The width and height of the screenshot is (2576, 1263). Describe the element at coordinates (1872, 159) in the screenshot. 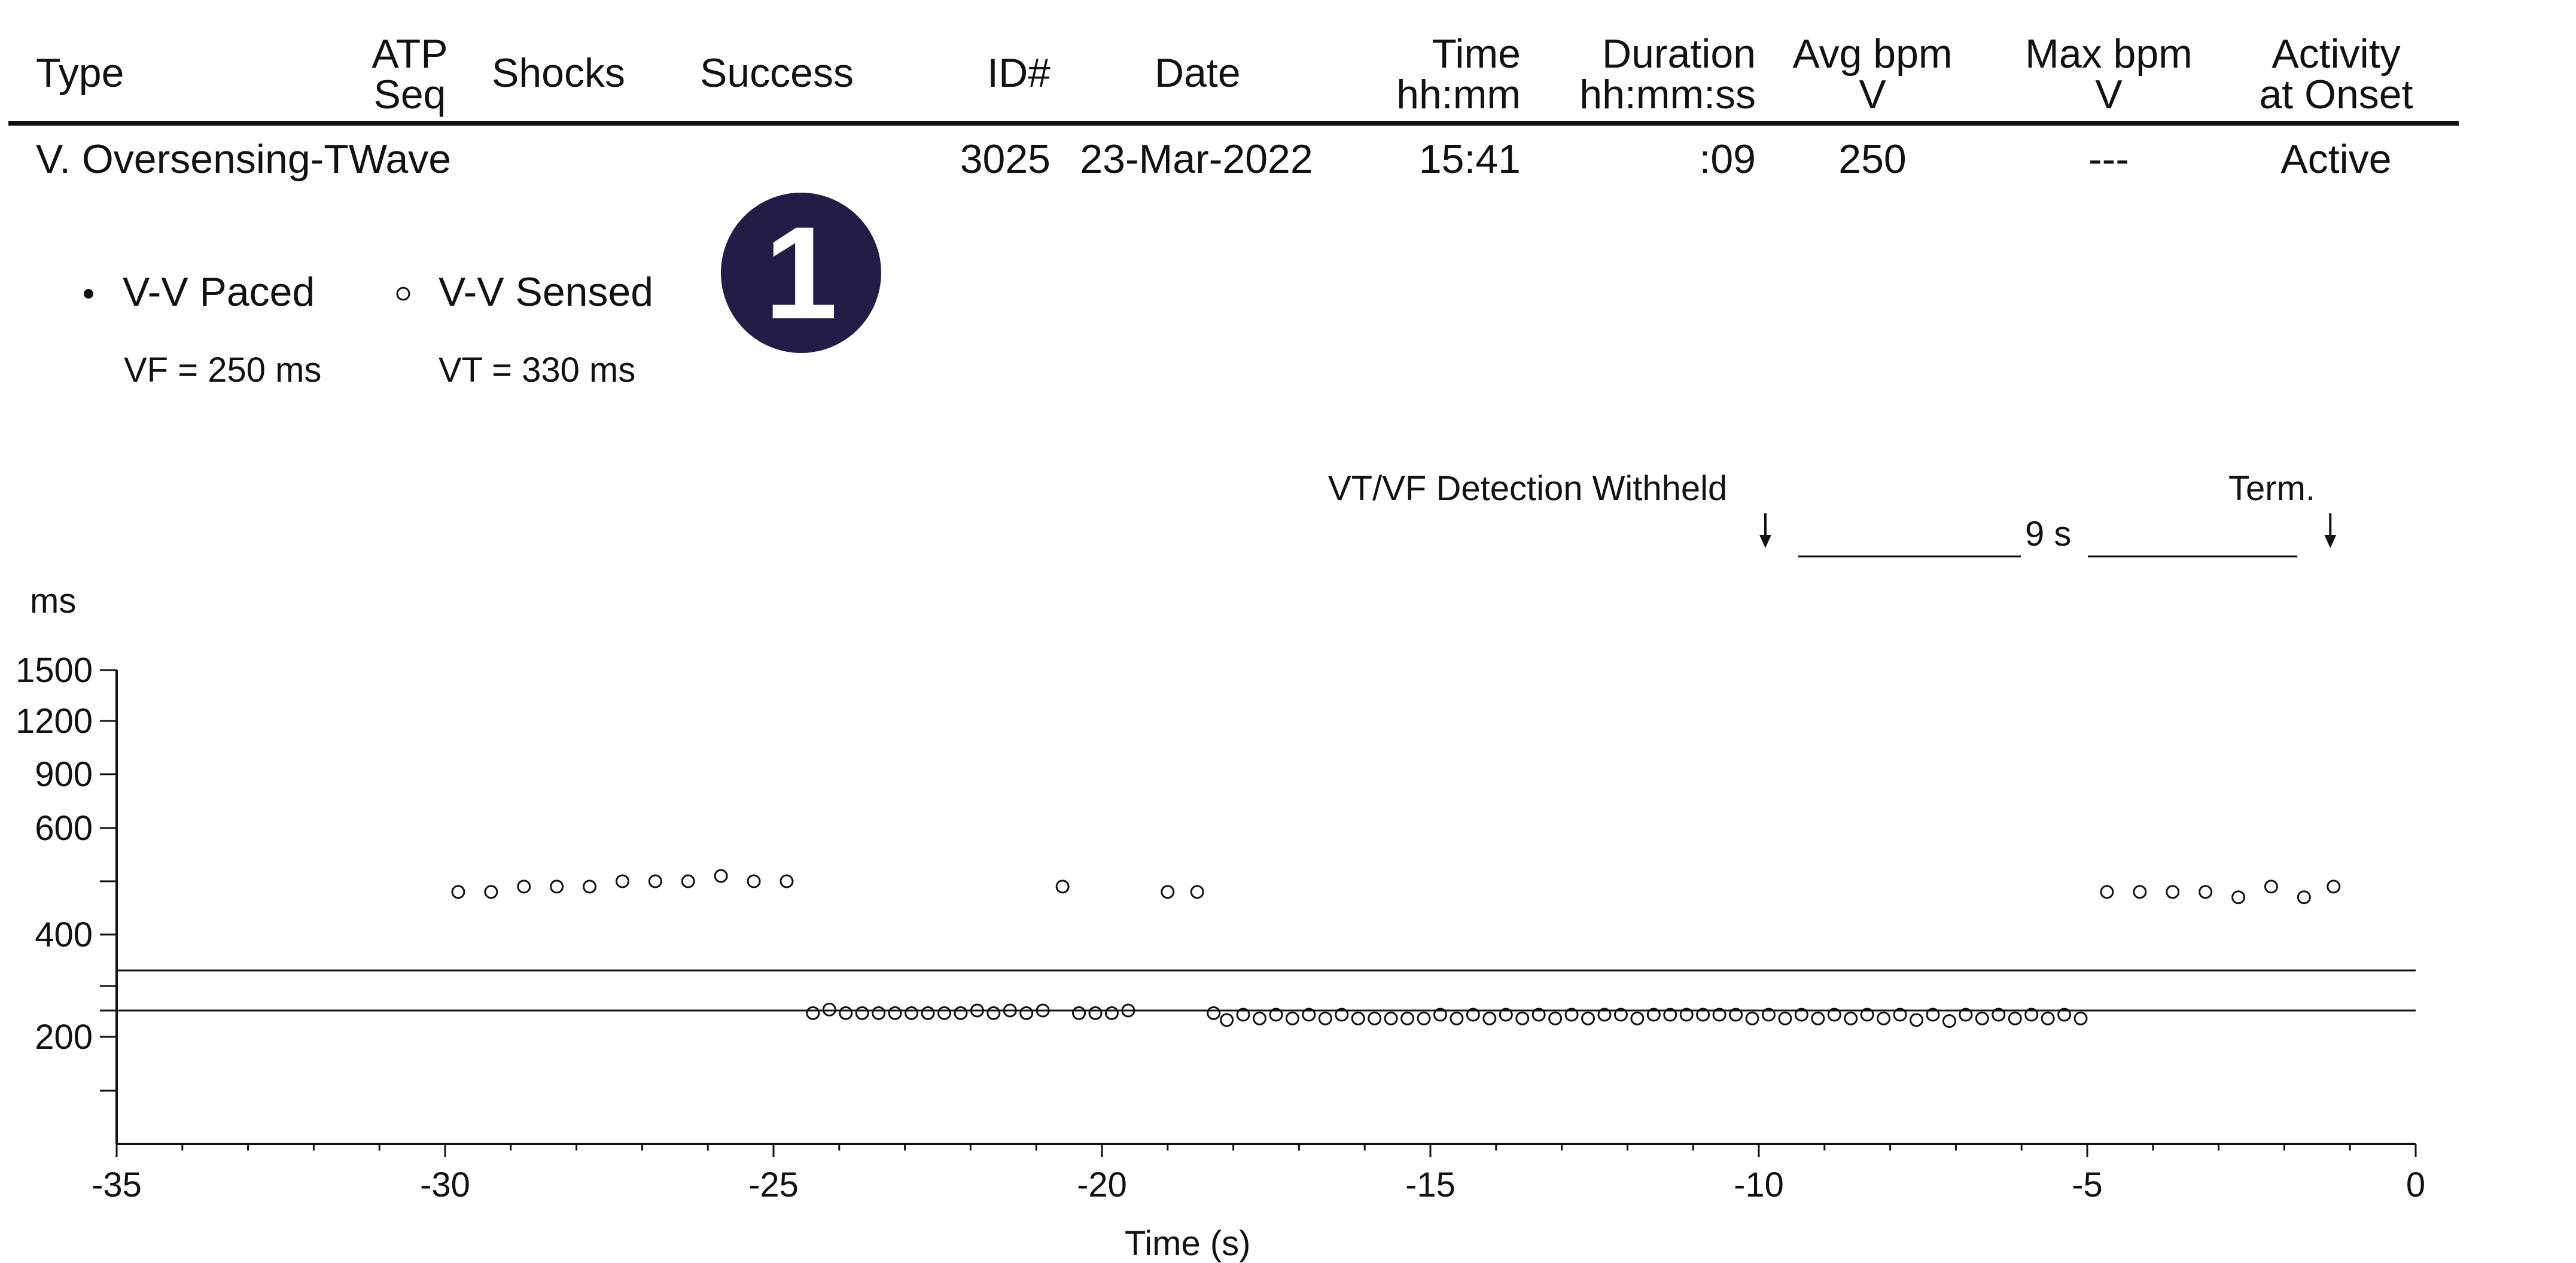

I see `cell-avg-bpm: 250` at that location.